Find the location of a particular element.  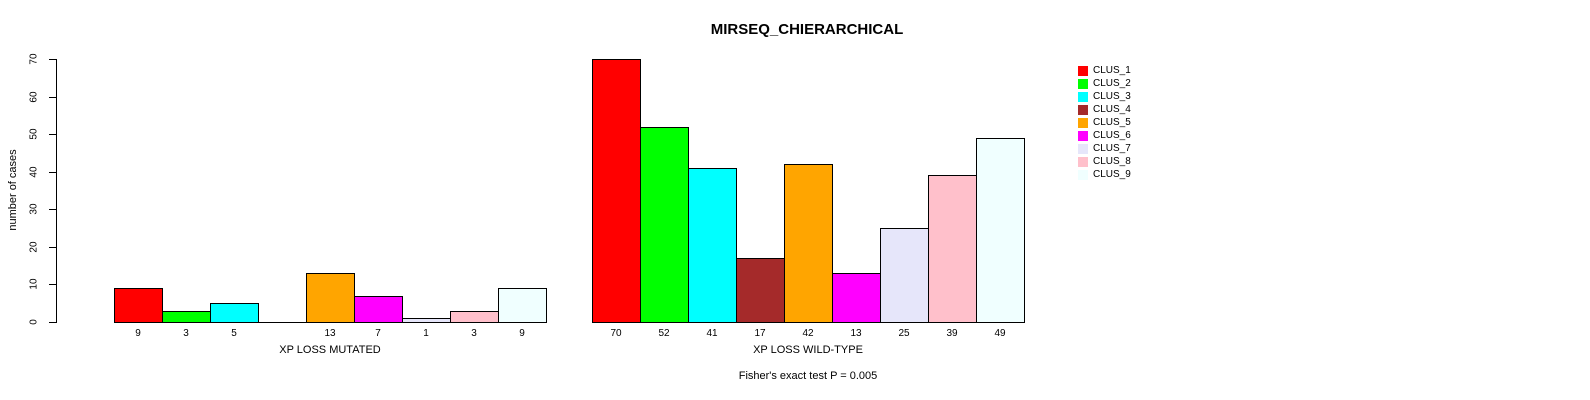

bar-value-label: 39 is located at coordinates (952, 333).